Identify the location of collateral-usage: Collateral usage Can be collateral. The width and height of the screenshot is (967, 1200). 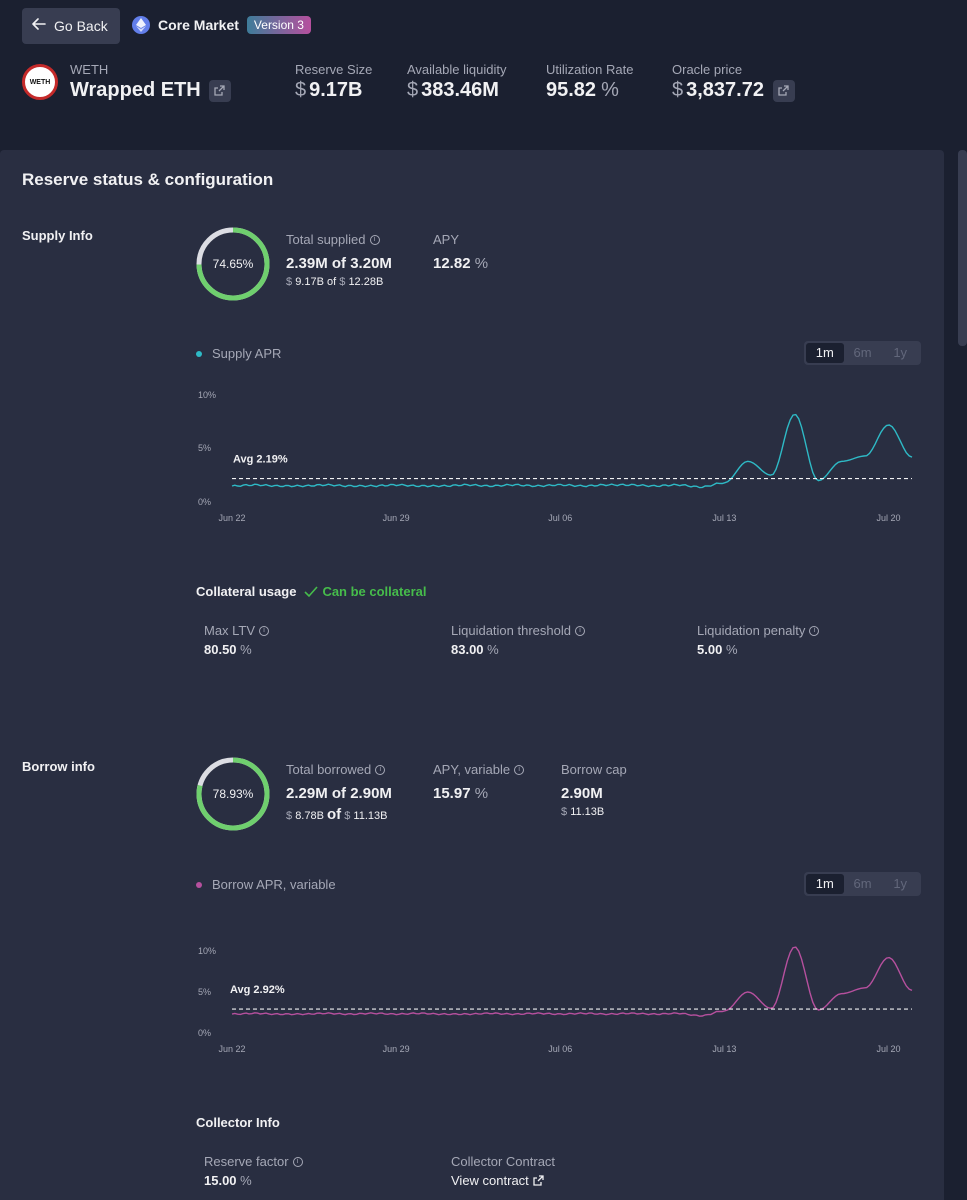
(311, 591).